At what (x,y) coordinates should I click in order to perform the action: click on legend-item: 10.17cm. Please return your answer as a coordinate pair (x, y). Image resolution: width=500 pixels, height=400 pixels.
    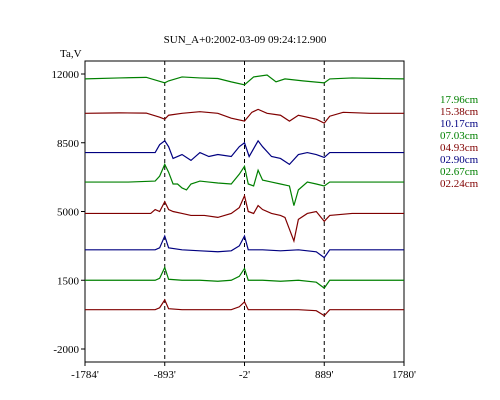
    Looking at the image, I should click on (459, 124).